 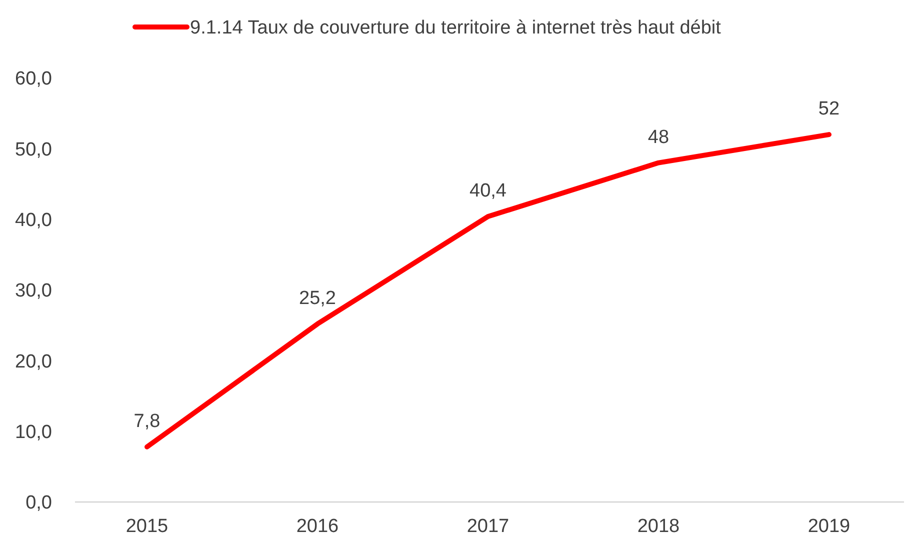 What do you see at coordinates (317, 298) in the screenshot?
I see `data-label: 25,2` at bounding box center [317, 298].